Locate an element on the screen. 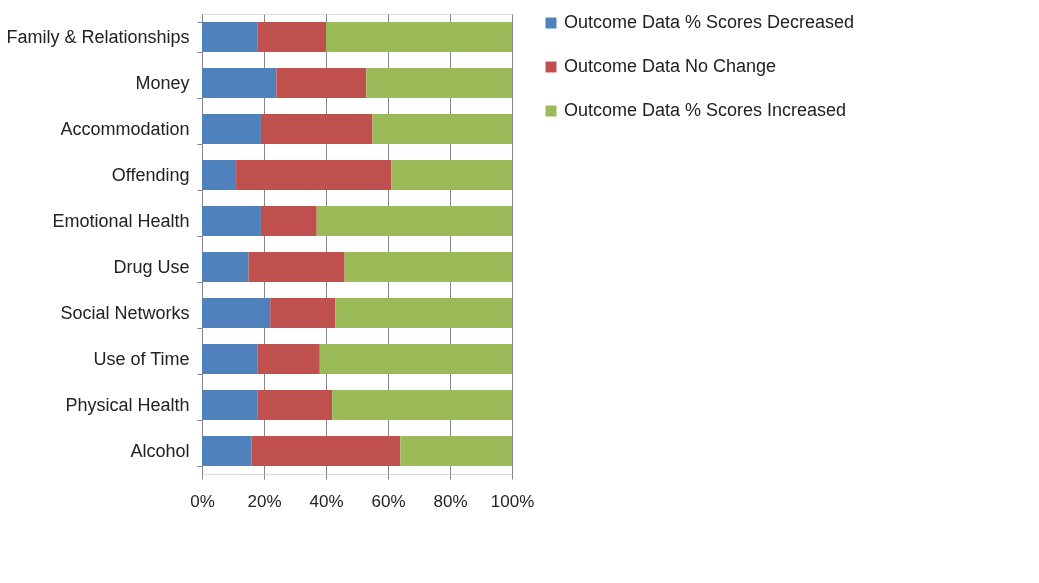 This screenshot has height=583, width=1039. y-tick-label: Emotional Health is located at coordinates (121, 220).